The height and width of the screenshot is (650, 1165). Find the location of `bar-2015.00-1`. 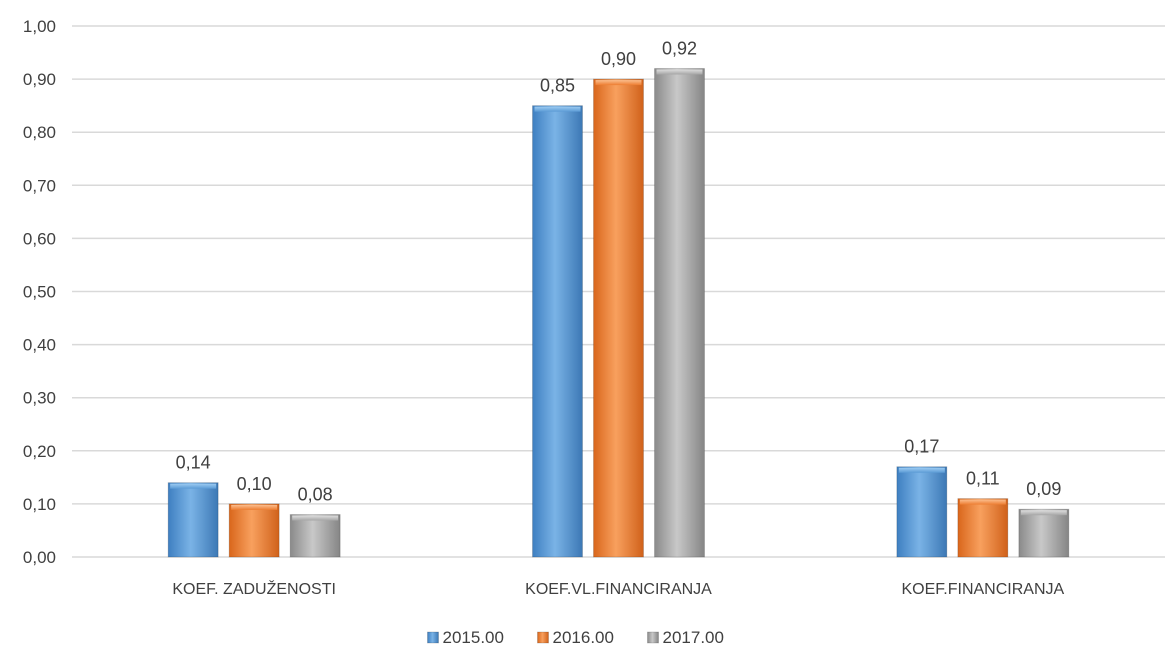

bar-2015.00-1 is located at coordinates (557, 331).